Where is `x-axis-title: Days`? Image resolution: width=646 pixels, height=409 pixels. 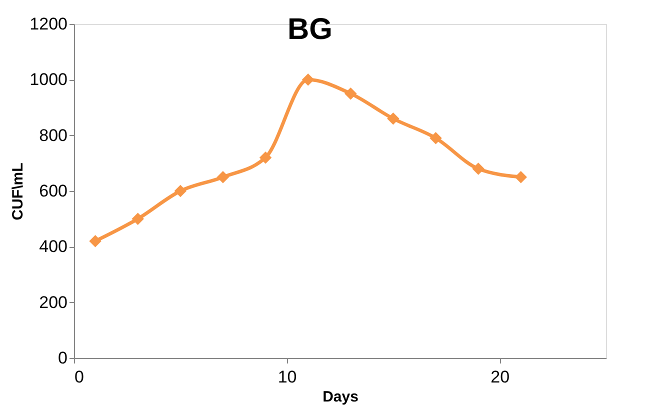
x-axis-title: Days is located at coordinates (340, 397).